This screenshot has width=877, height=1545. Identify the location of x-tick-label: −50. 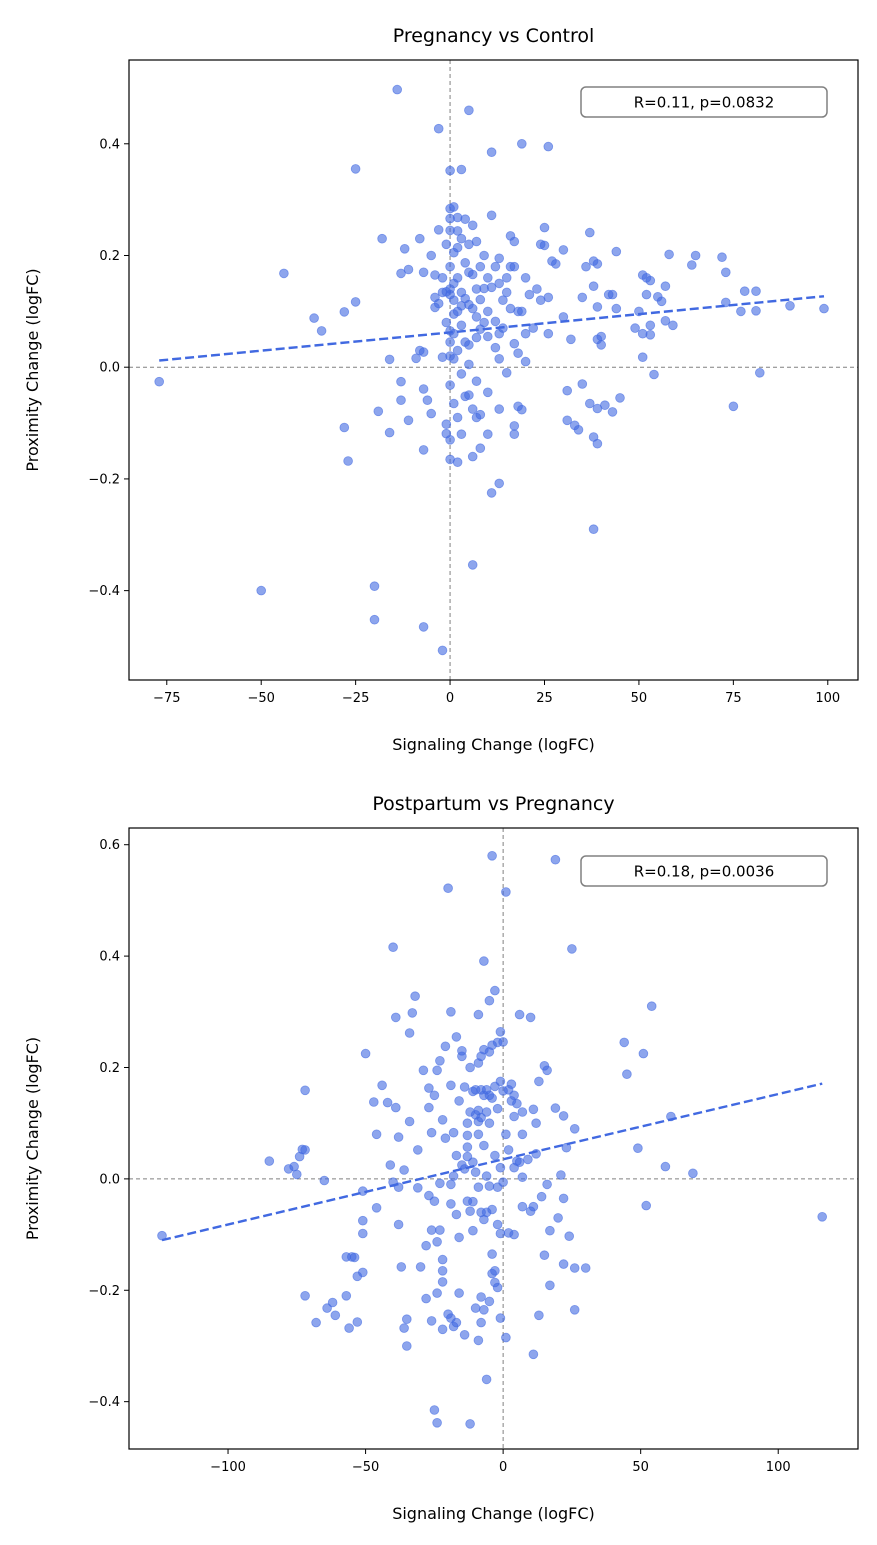
(260, 698).